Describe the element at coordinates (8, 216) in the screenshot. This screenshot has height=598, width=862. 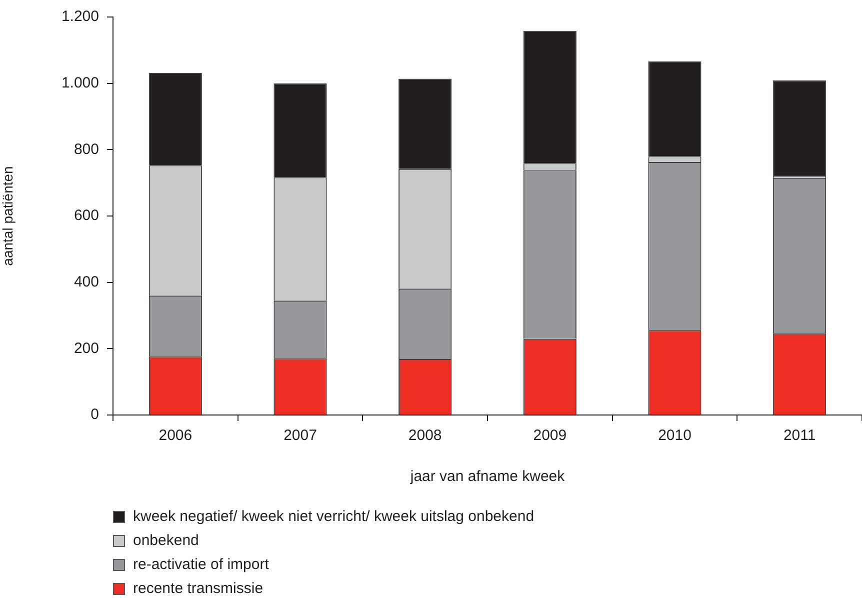
I see `y-axis-title: aantal patiënten` at that location.